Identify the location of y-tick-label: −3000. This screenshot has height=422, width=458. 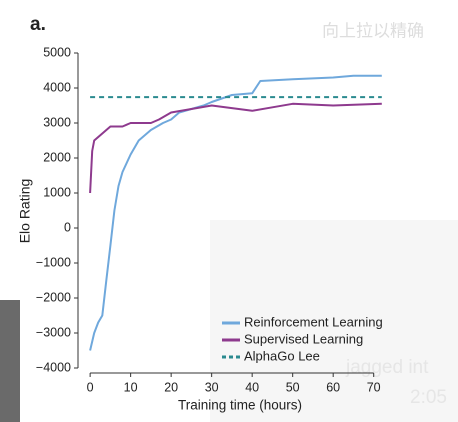
(53, 332).